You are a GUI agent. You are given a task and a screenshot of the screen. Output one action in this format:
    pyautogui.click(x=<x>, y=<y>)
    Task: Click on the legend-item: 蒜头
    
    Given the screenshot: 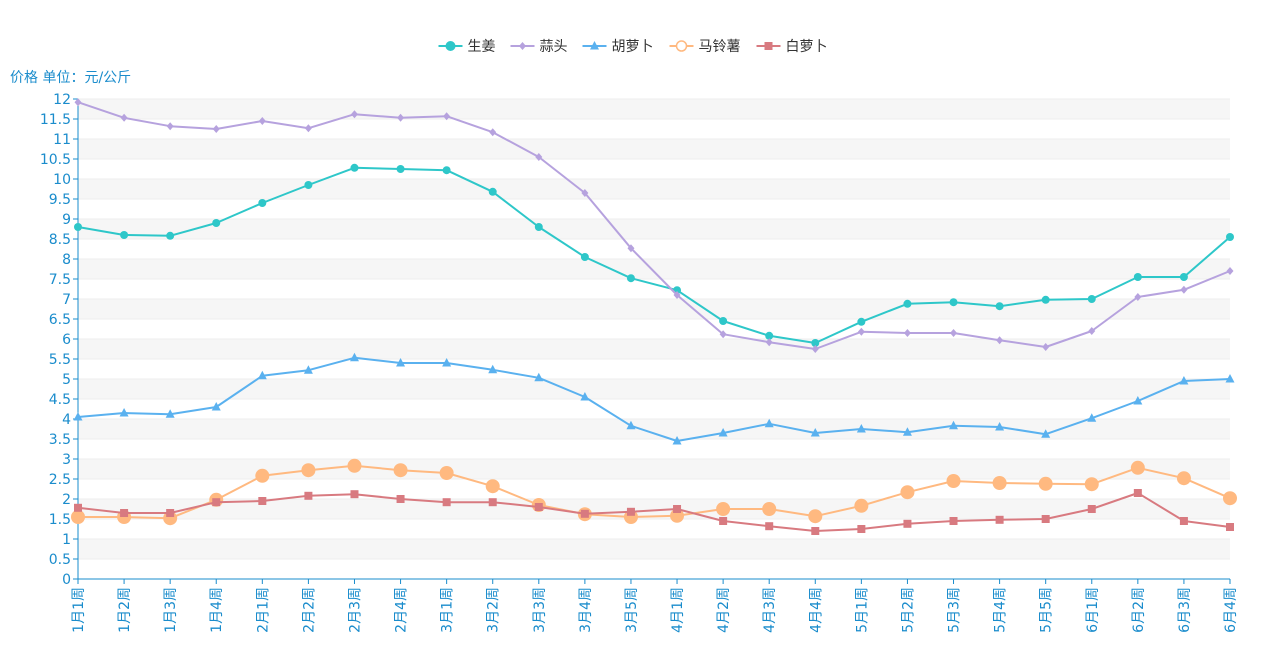 What is the action you would take?
    pyautogui.click(x=539, y=47)
    